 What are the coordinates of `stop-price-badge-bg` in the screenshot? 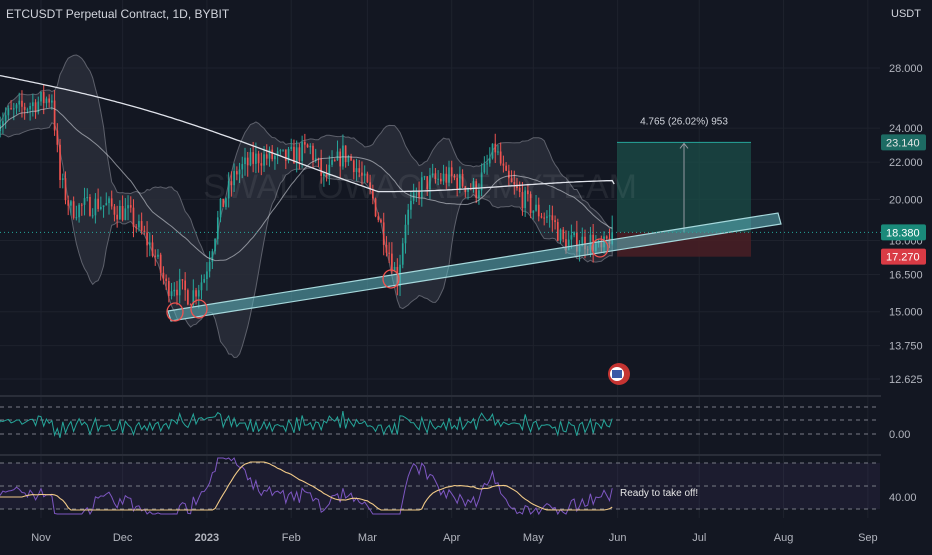 It's located at (903, 256).